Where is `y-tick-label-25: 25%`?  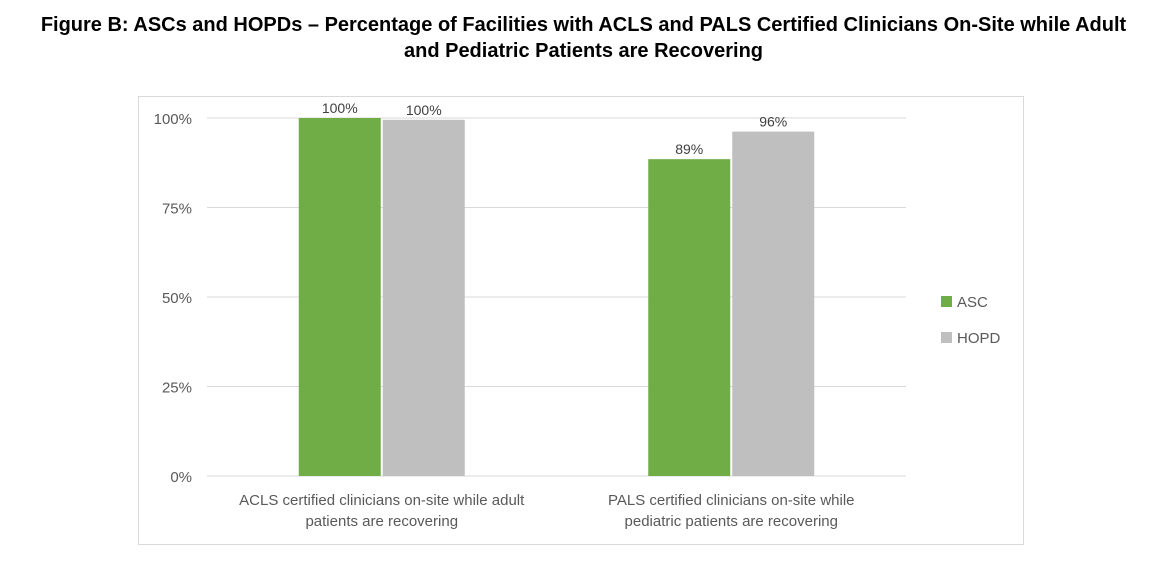 y-tick-label-25: 25% is located at coordinates (177, 388).